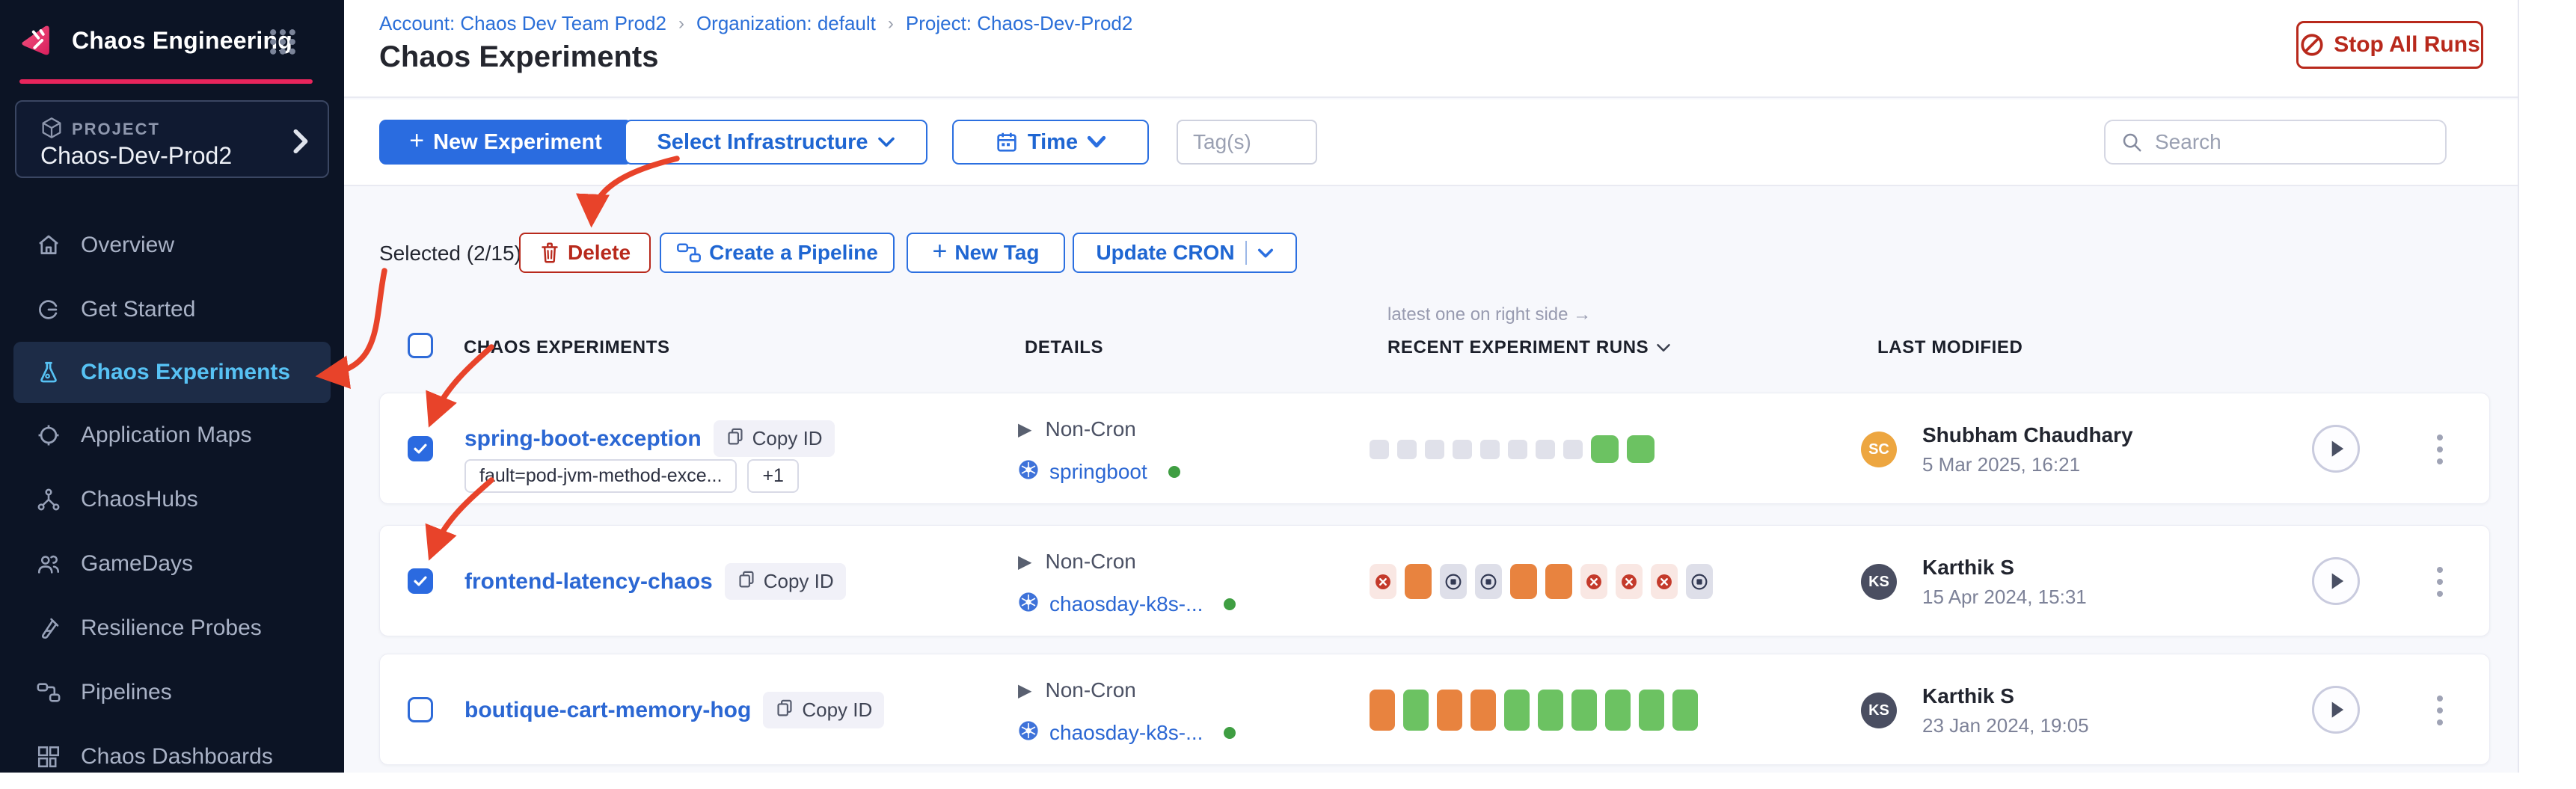 Image resolution: width=2576 pixels, height=789 pixels. I want to click on people-icon, so click(48, 564).